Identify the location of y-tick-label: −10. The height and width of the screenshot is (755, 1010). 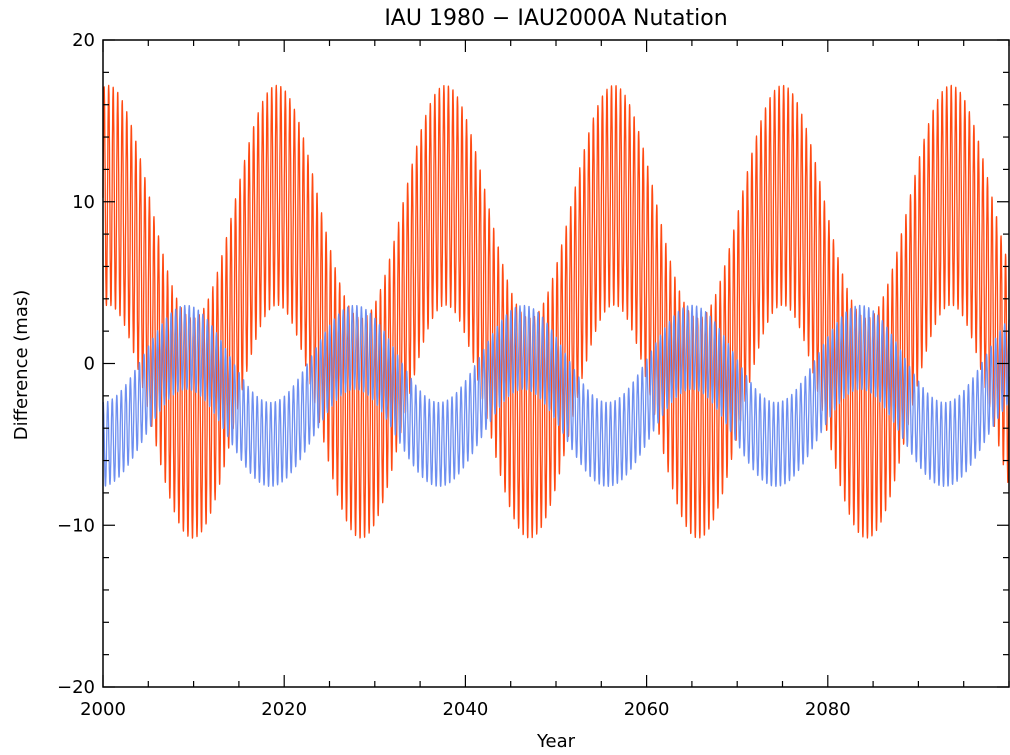
(76, 525).